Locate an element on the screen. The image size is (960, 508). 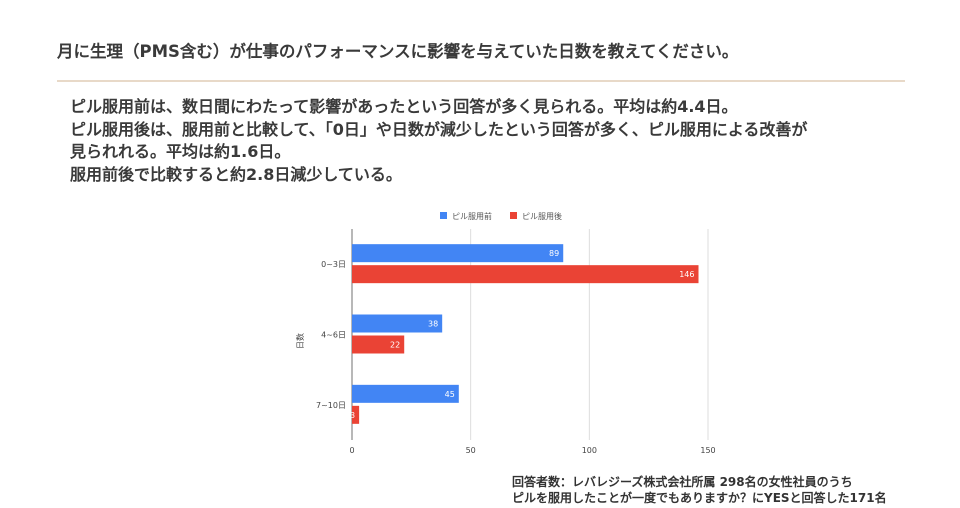
y-axis-title: 日数 is located at coordinates (300, 341).